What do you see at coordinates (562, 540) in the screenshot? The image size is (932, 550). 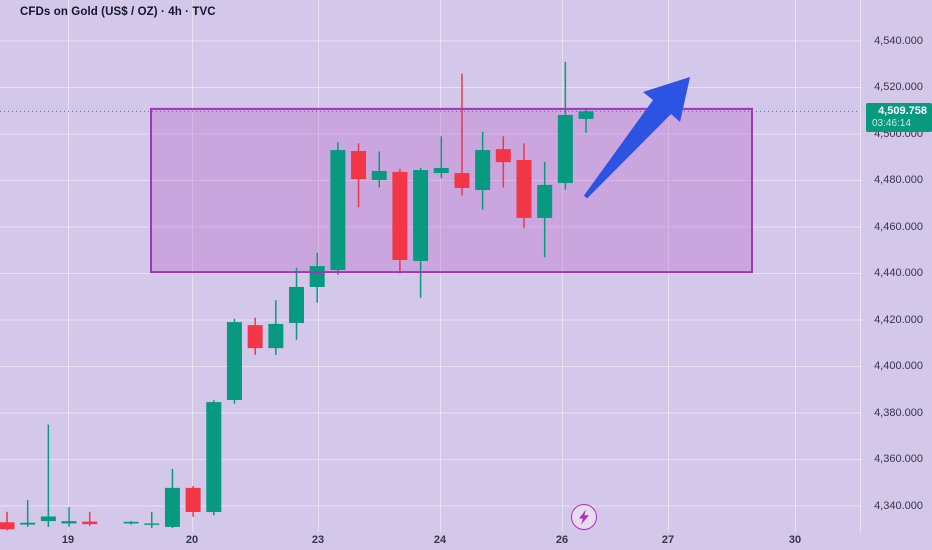 I see `time-tick-label: 26` at bounding box center [562, 540].